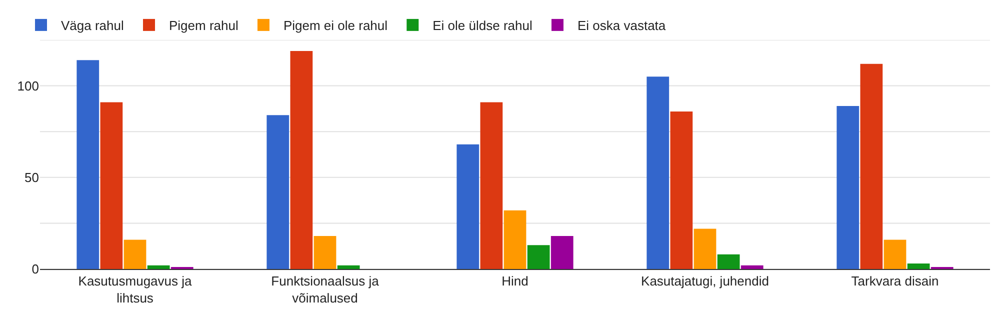 This screenshot has width=1000, height=327. Describe the element at coordinates (325, 290) in the screenshot. I see `x-tick-label: Funktsionaalsus ja võimalused` at that location.